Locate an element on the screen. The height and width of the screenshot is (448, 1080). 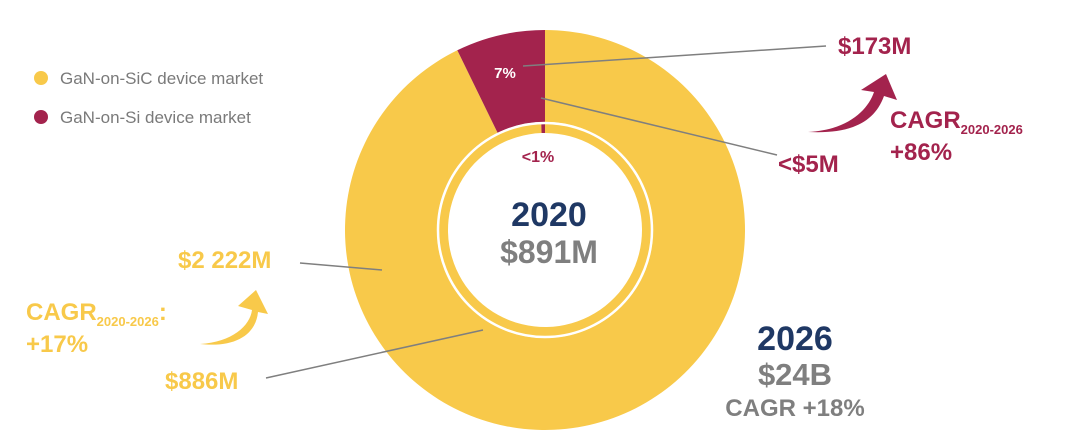
pct-label-si-2020: <1% is located at coordinates (538, 157).